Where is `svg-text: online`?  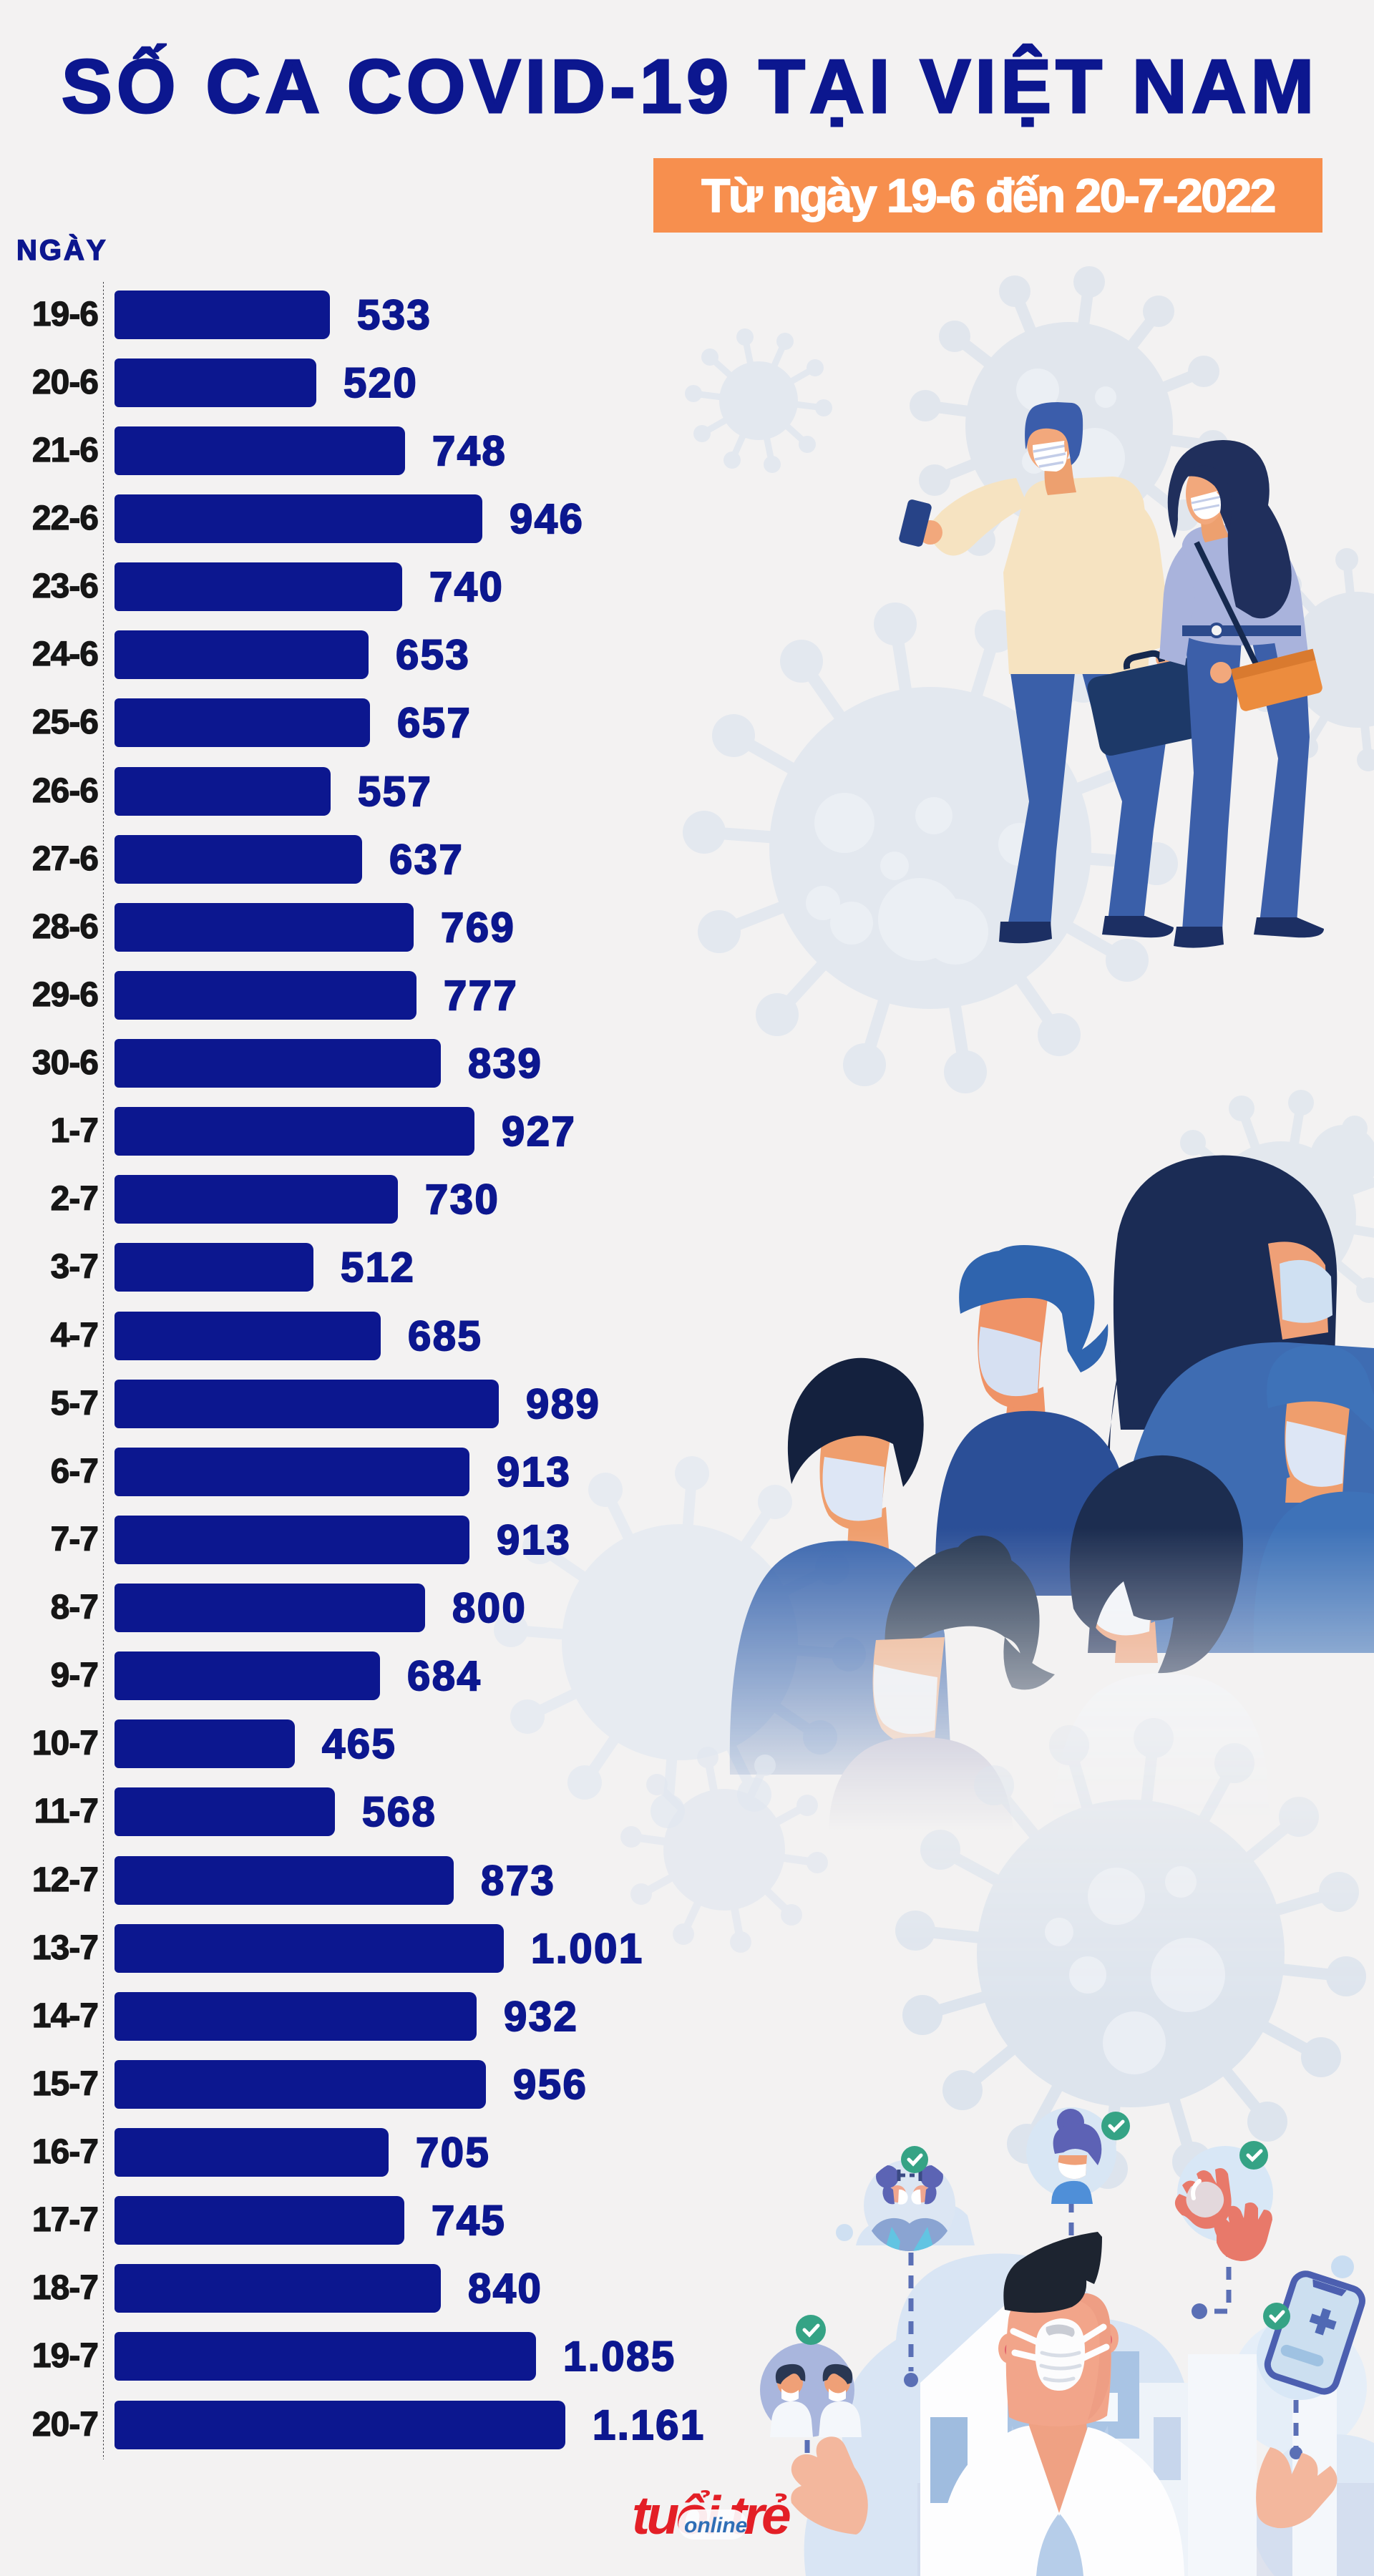 svg-text: online is located at coordinates (715, 2525).